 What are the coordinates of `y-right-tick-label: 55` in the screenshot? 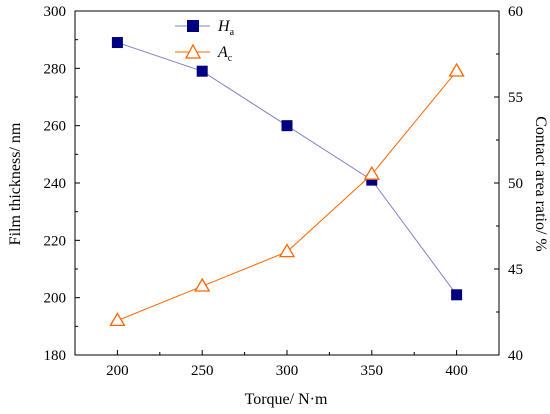 It's located at (515, 98).